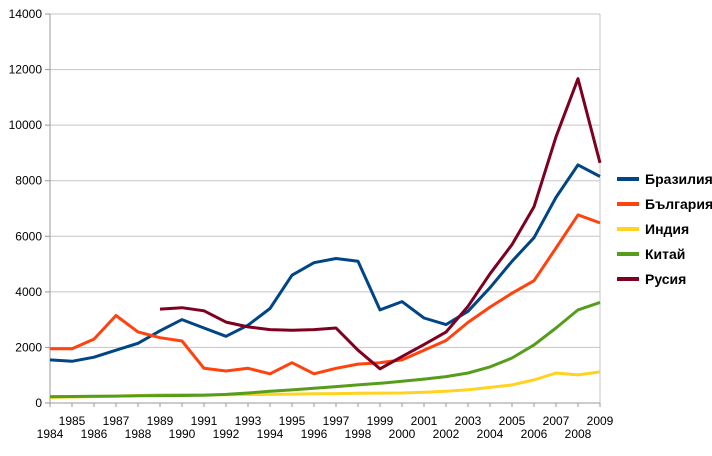  I want to click on y-tick-label: 10000, so click(26, 125).